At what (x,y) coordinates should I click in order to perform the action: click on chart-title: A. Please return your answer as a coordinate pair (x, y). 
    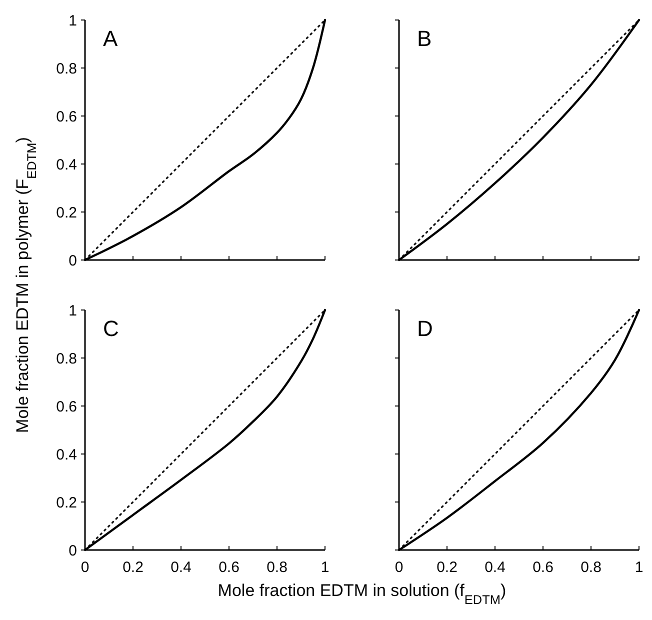
    Looking at the image, I should click on (110, 38).